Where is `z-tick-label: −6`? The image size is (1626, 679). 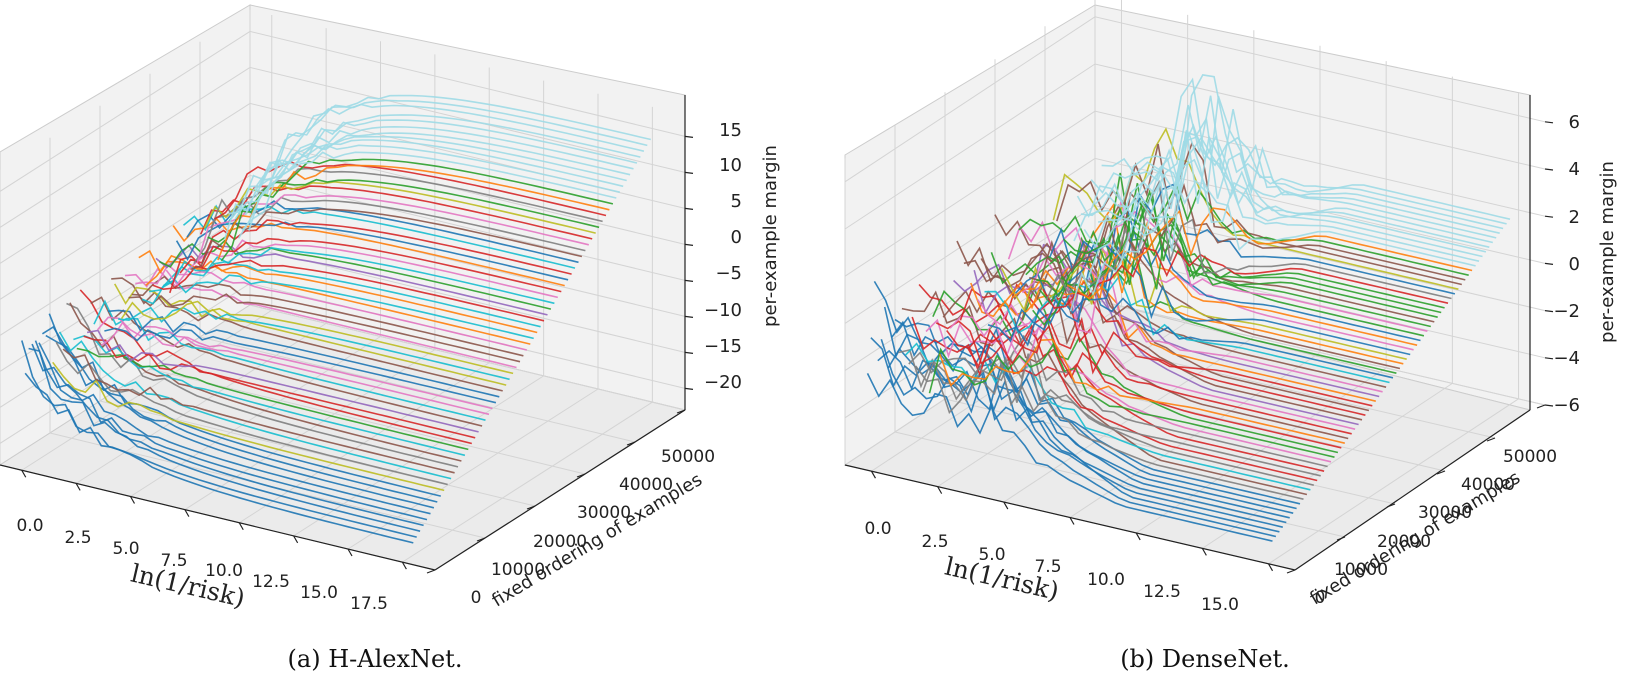 z-tick-label: −6 is located at coordinates (1566, 405).